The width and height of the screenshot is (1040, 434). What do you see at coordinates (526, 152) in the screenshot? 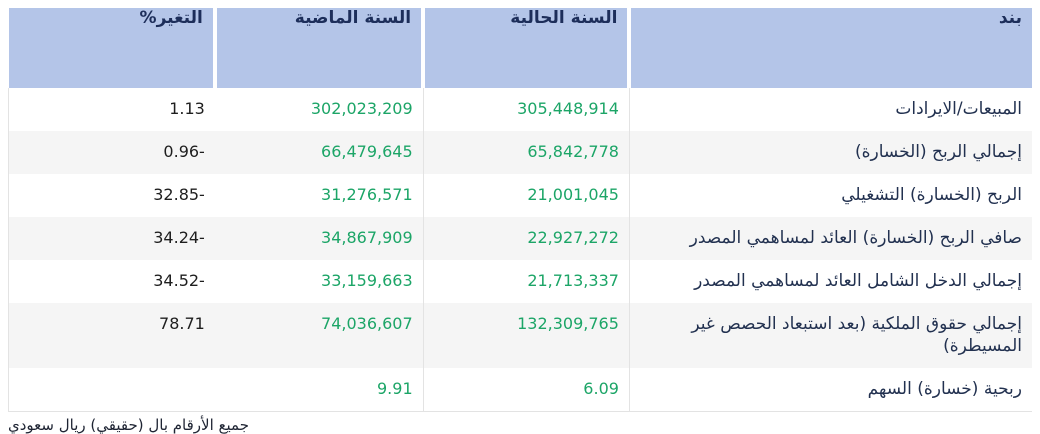
I see `current-year-value: 65,842,778` at bounding box center [526, 152].